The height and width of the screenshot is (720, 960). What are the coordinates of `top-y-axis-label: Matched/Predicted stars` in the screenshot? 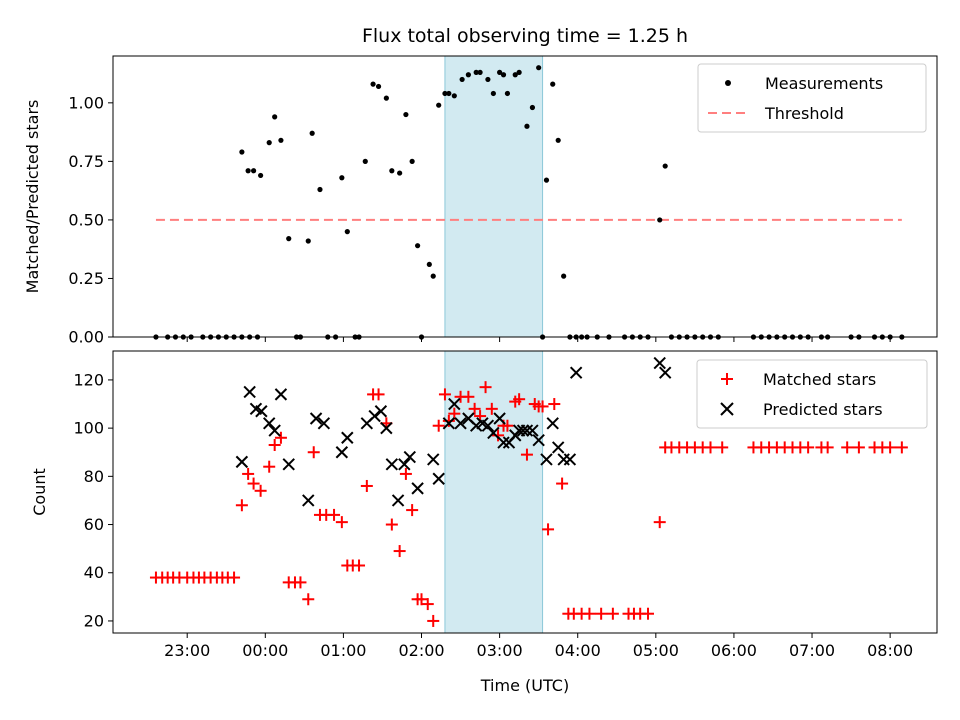 It's located at (32, 197).